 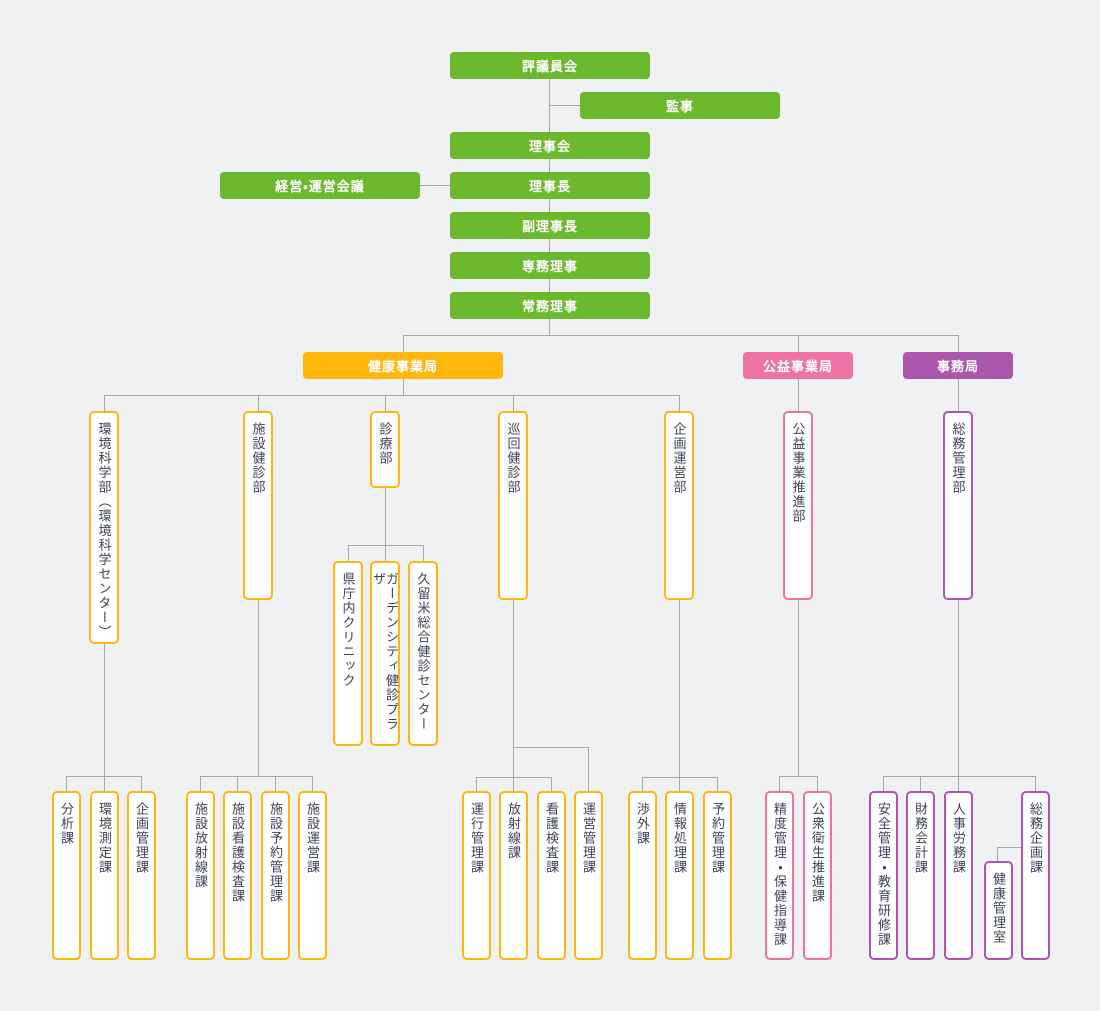 I want to click on node-public-interest-promotion-dept: 公益事業推進部, so click(x=798, y=505).